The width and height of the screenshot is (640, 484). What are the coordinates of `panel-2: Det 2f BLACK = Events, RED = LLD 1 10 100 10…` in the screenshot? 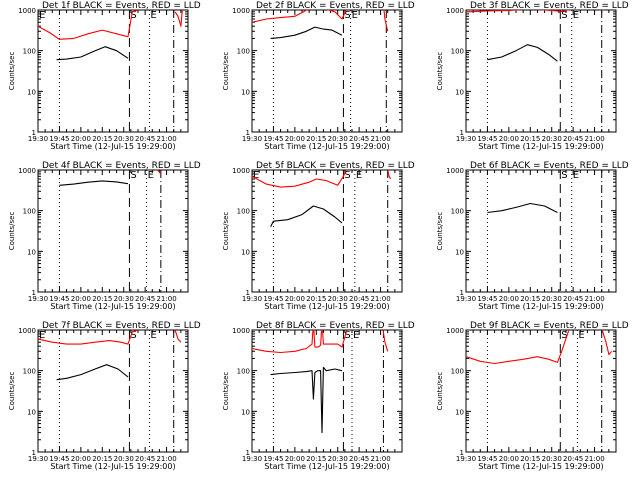 It's located at (318, 76).